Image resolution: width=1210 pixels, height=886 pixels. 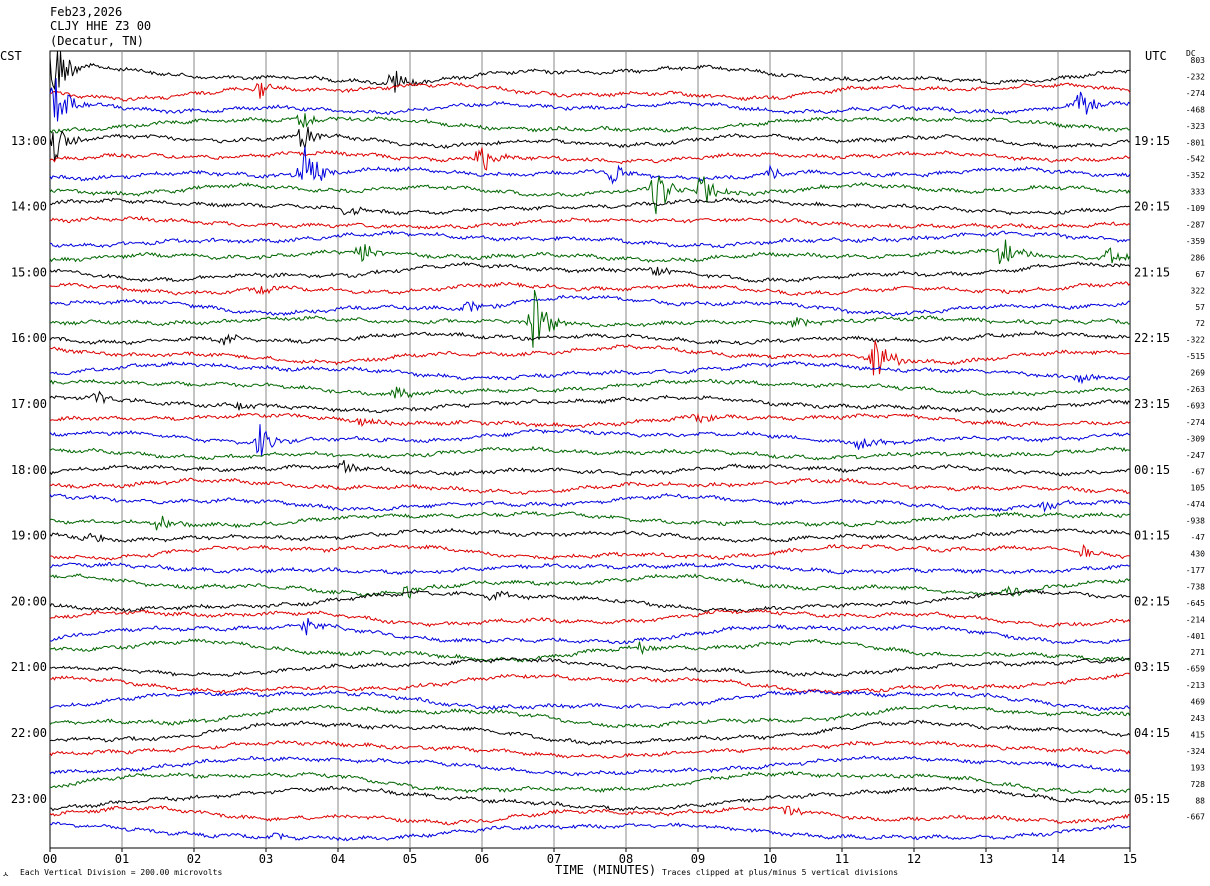 I want to click on dc-offset-value: -67, so click(x=1198, y=471).